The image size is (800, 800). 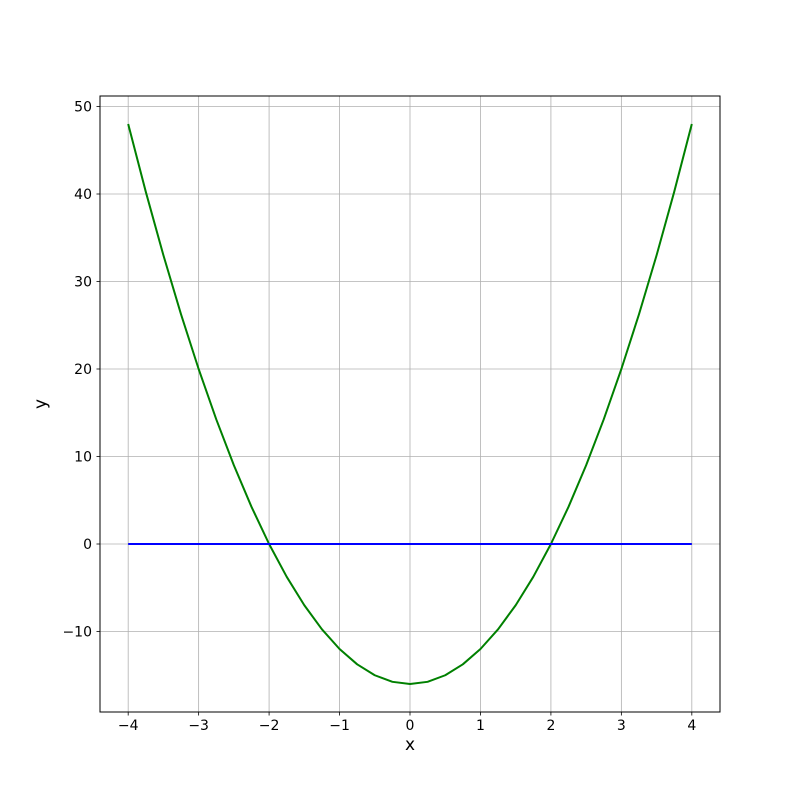 What do you see at coordinates (410, 745) in the screenshot?
I see `x-axis-label: x` at bounding box center [410, 745].